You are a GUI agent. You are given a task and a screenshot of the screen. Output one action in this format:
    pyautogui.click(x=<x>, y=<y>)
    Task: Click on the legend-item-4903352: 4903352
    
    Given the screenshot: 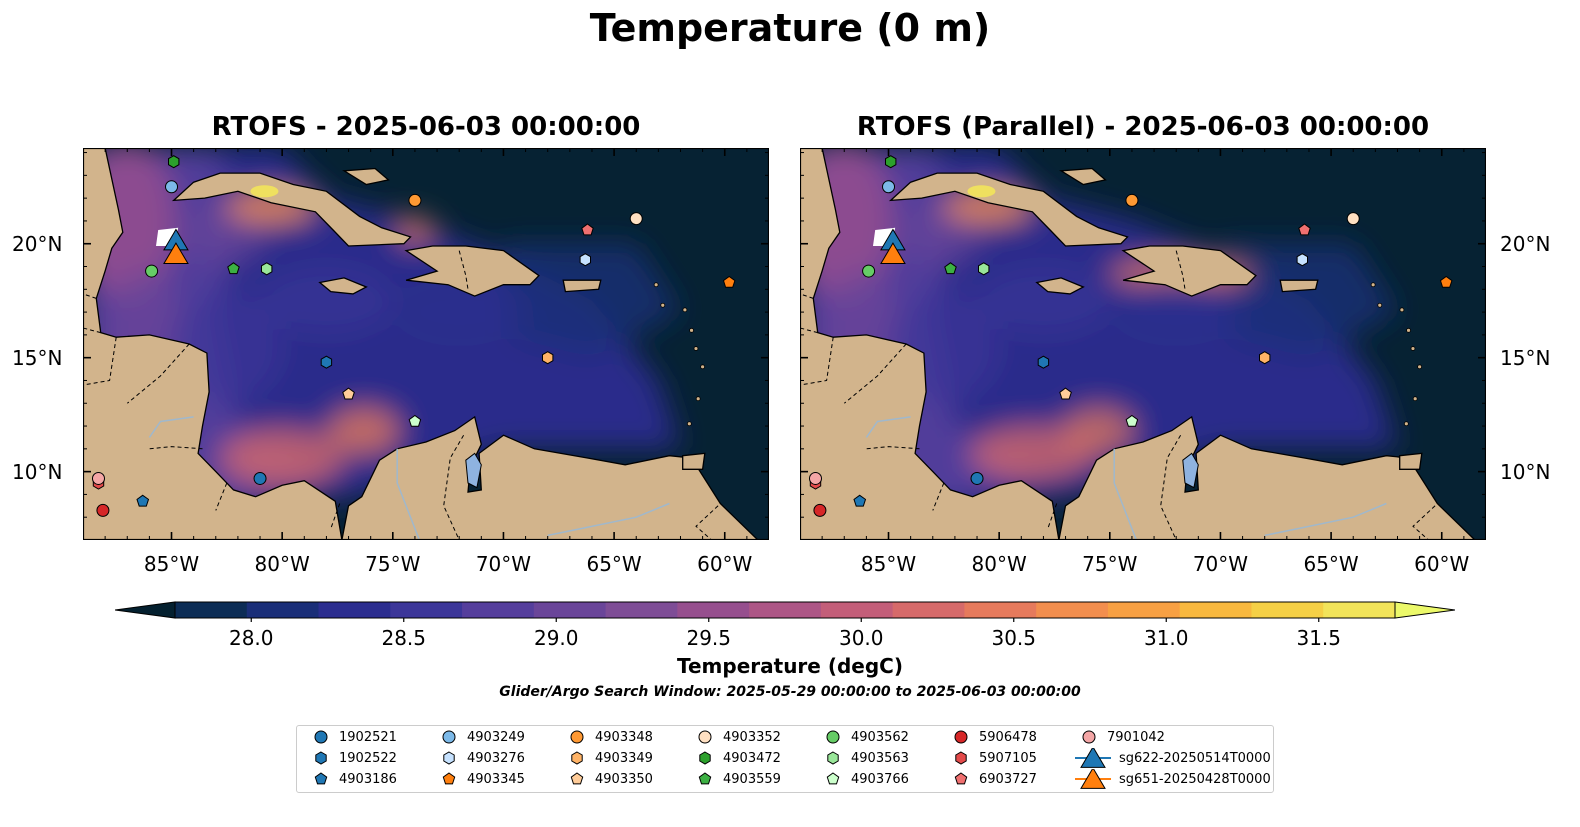 What is the action you would take?
    pyautogui.click(x=735, y=737)
    